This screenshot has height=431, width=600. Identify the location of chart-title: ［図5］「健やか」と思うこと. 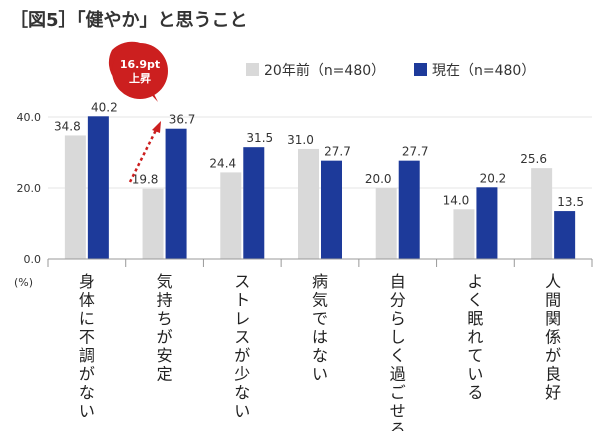
(129, 20).